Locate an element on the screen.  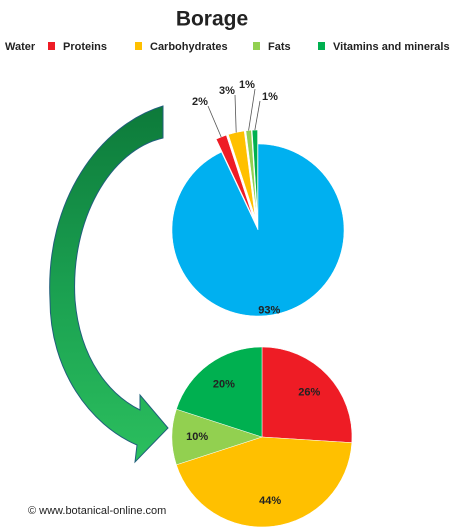
source: © www.botanical-online.com is located at coordinates (97, 511).